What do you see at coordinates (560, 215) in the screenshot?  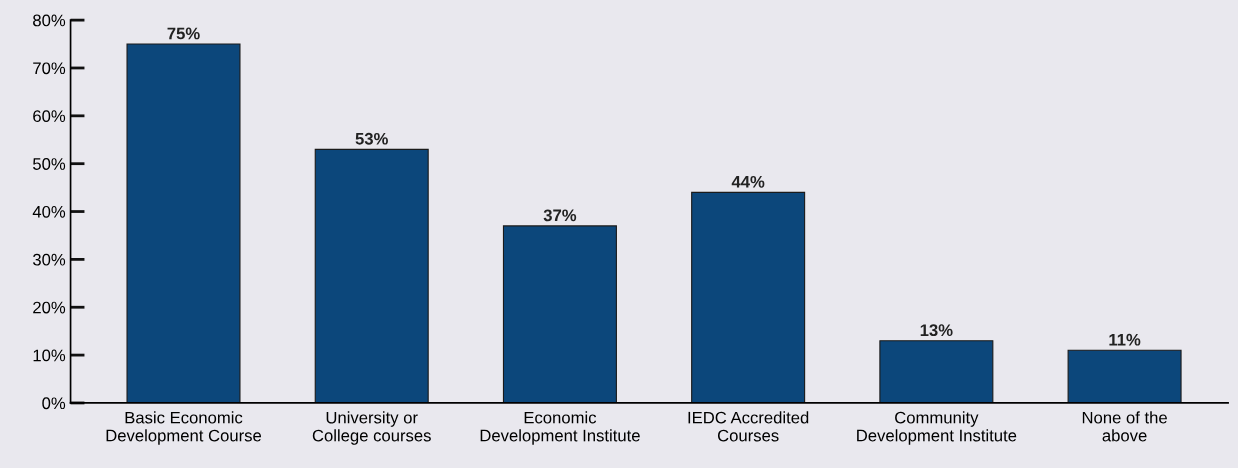 I see `data-label: 37%` at bounding box center [560, 215].